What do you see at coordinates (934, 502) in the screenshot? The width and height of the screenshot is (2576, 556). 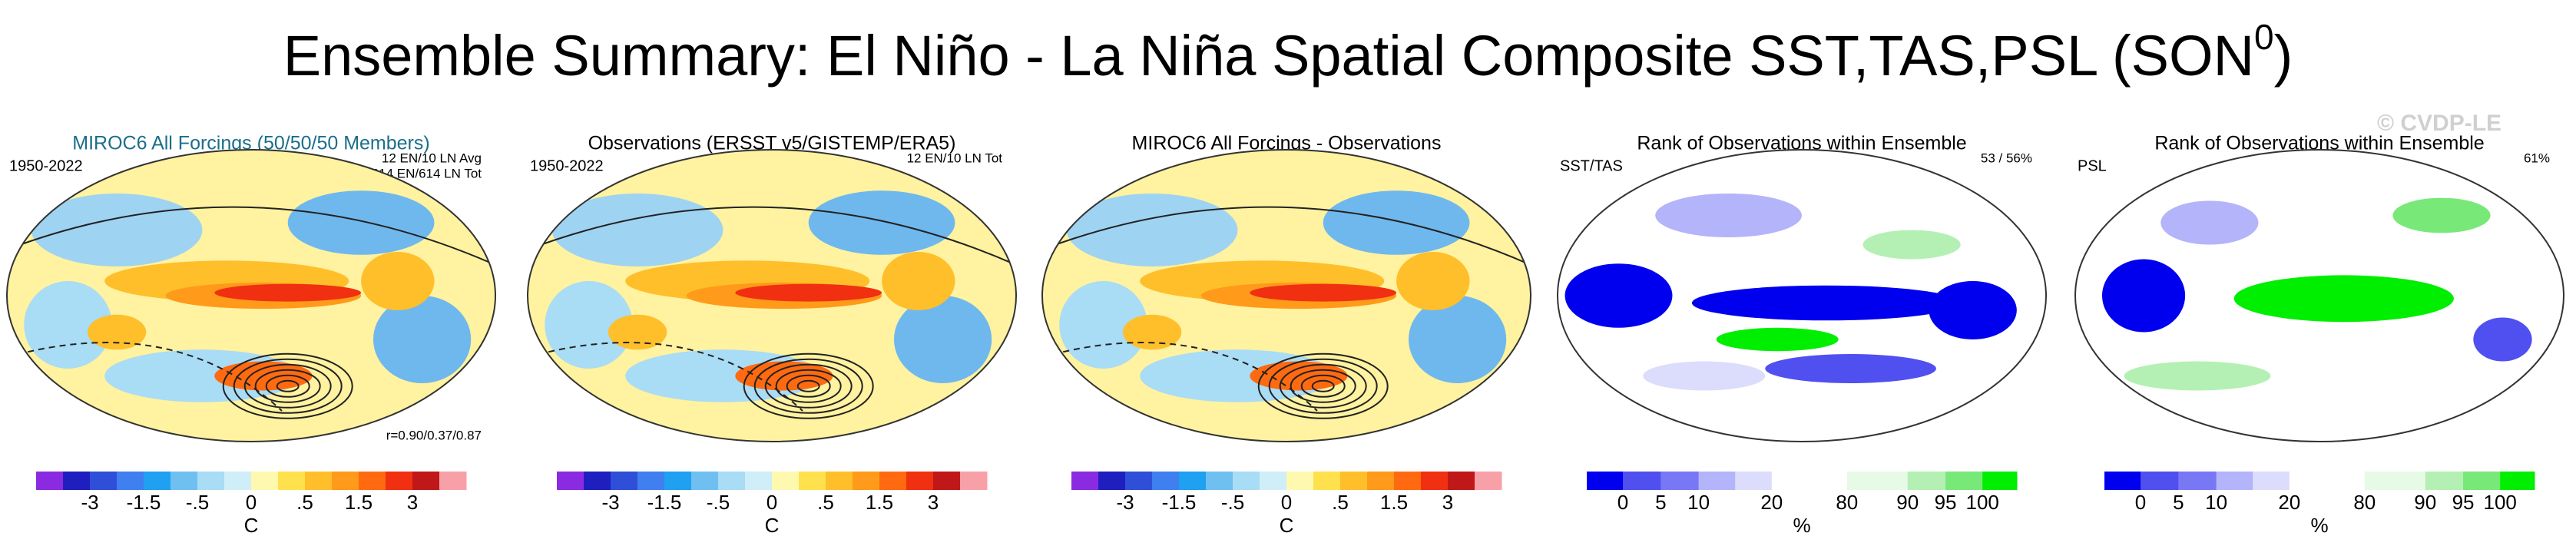 I see `colorbar-label: 3` at bounding box center [934, 502].